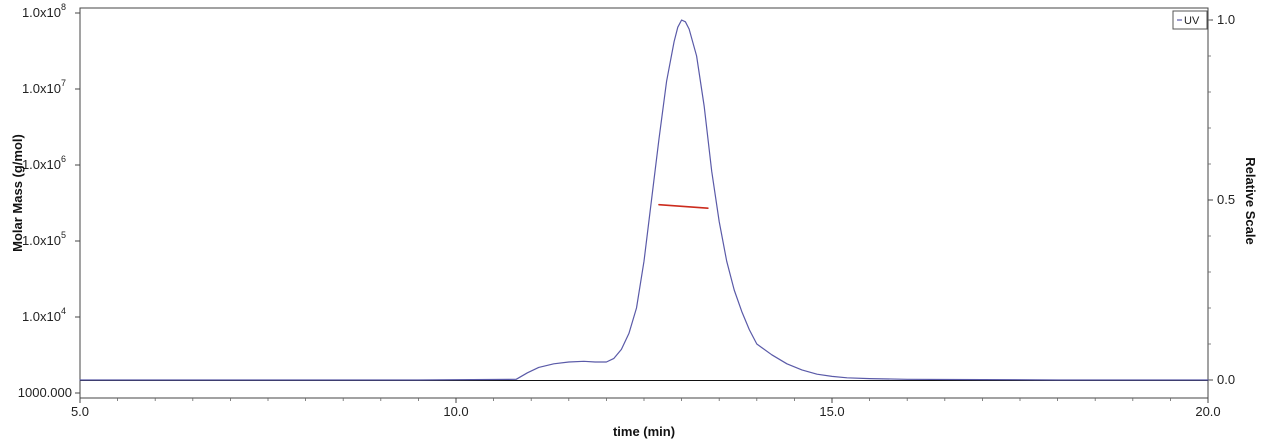  I want to click on y-right-tick-label: 0.0, so click(1226, 379).